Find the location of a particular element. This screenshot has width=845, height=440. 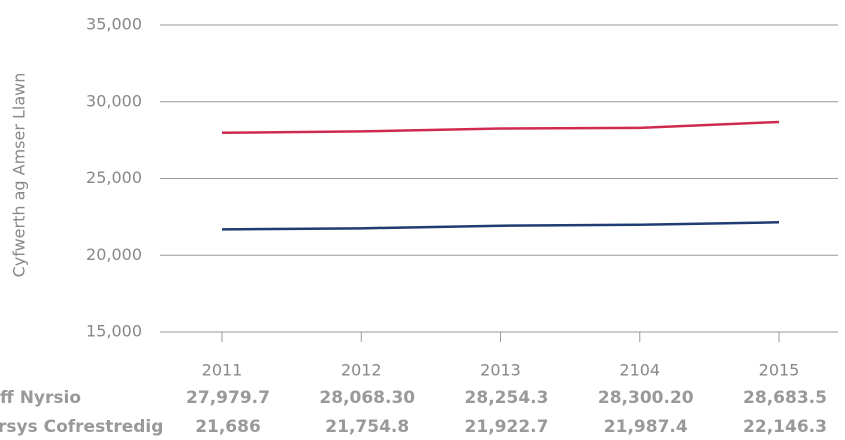

x-tick-label: 2015 is located at coordinates (779, 370).